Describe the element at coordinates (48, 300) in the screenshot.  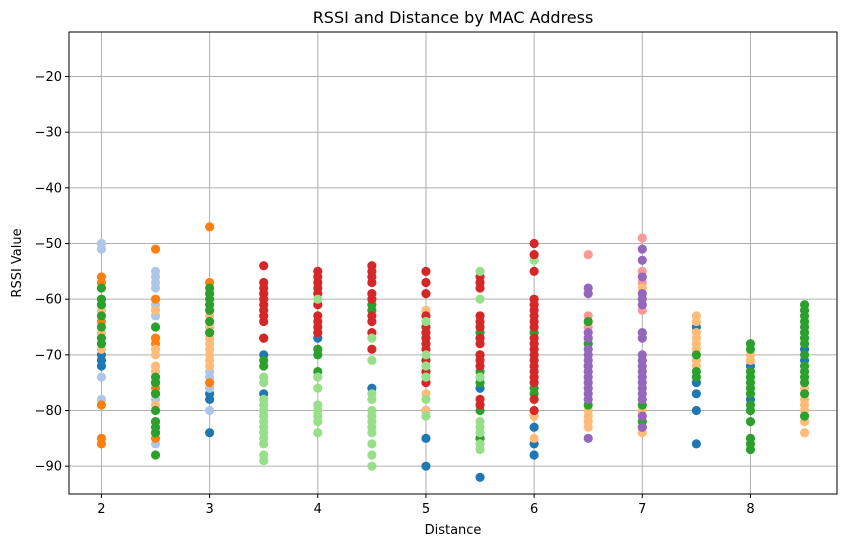
I see `y-tick-label: −60` at that location.